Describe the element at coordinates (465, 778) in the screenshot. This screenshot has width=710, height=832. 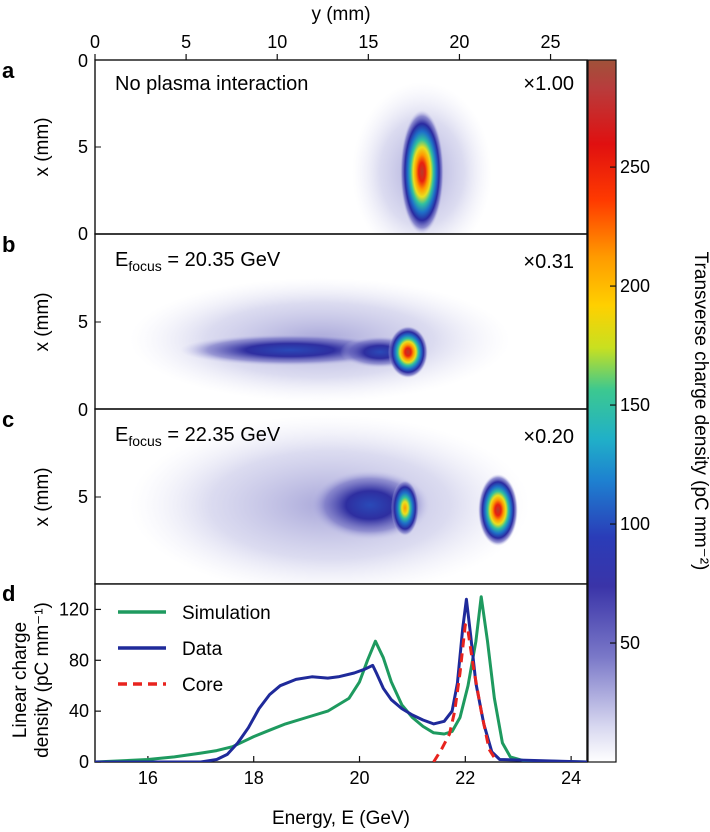
I see `x-tick-label: 22` at that location.